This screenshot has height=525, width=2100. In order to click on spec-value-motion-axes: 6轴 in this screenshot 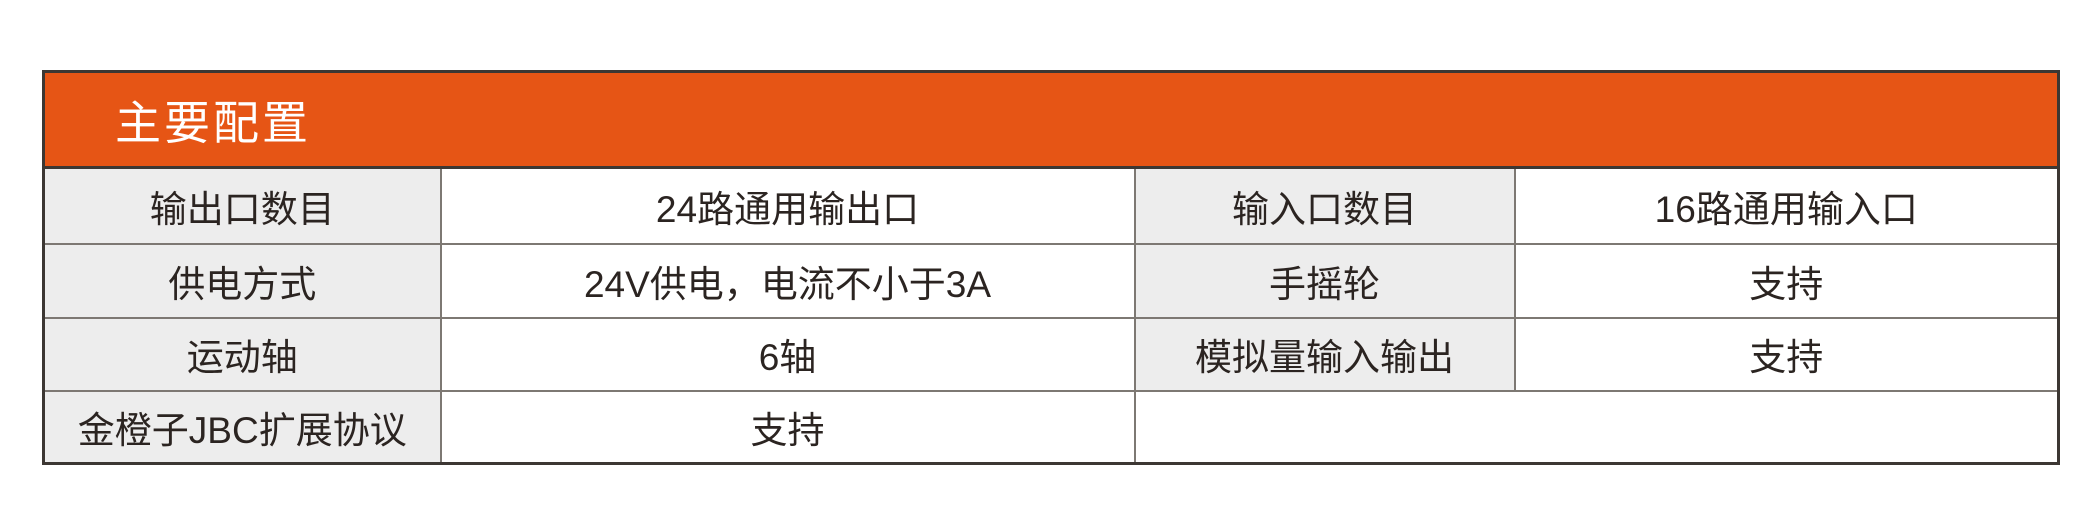, I will do `click(787, 354)`.